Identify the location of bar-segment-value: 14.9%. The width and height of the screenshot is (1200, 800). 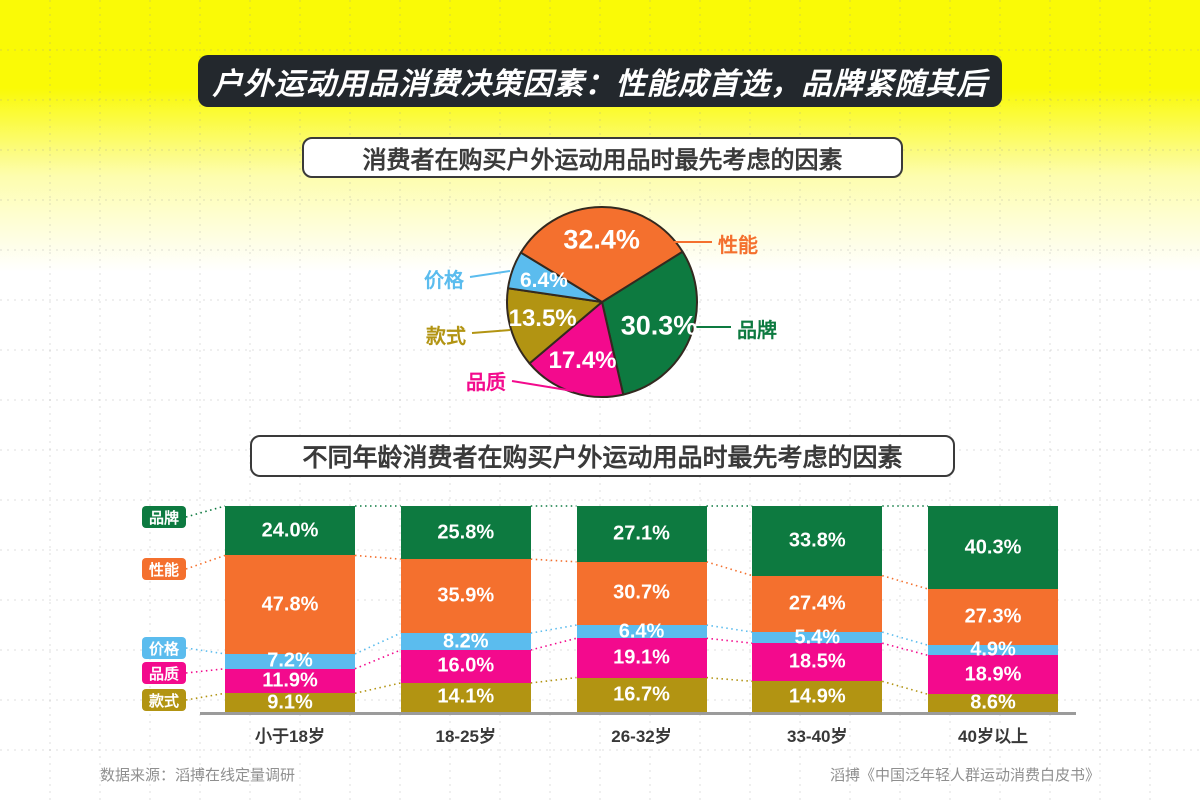
(817, 696).